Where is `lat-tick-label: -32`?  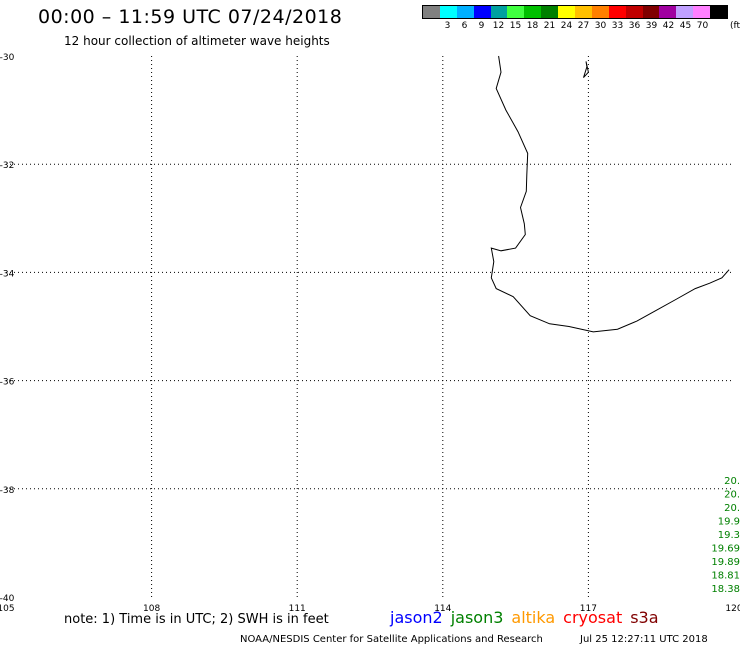
lat-tick-label: -32 is located at coordinates (7, 166).